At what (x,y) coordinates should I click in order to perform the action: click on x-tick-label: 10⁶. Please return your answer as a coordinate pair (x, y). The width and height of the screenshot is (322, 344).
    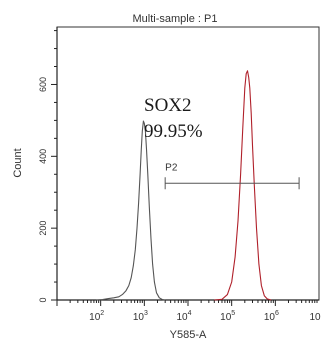
    Looking at the image, I should click on (271, 316).